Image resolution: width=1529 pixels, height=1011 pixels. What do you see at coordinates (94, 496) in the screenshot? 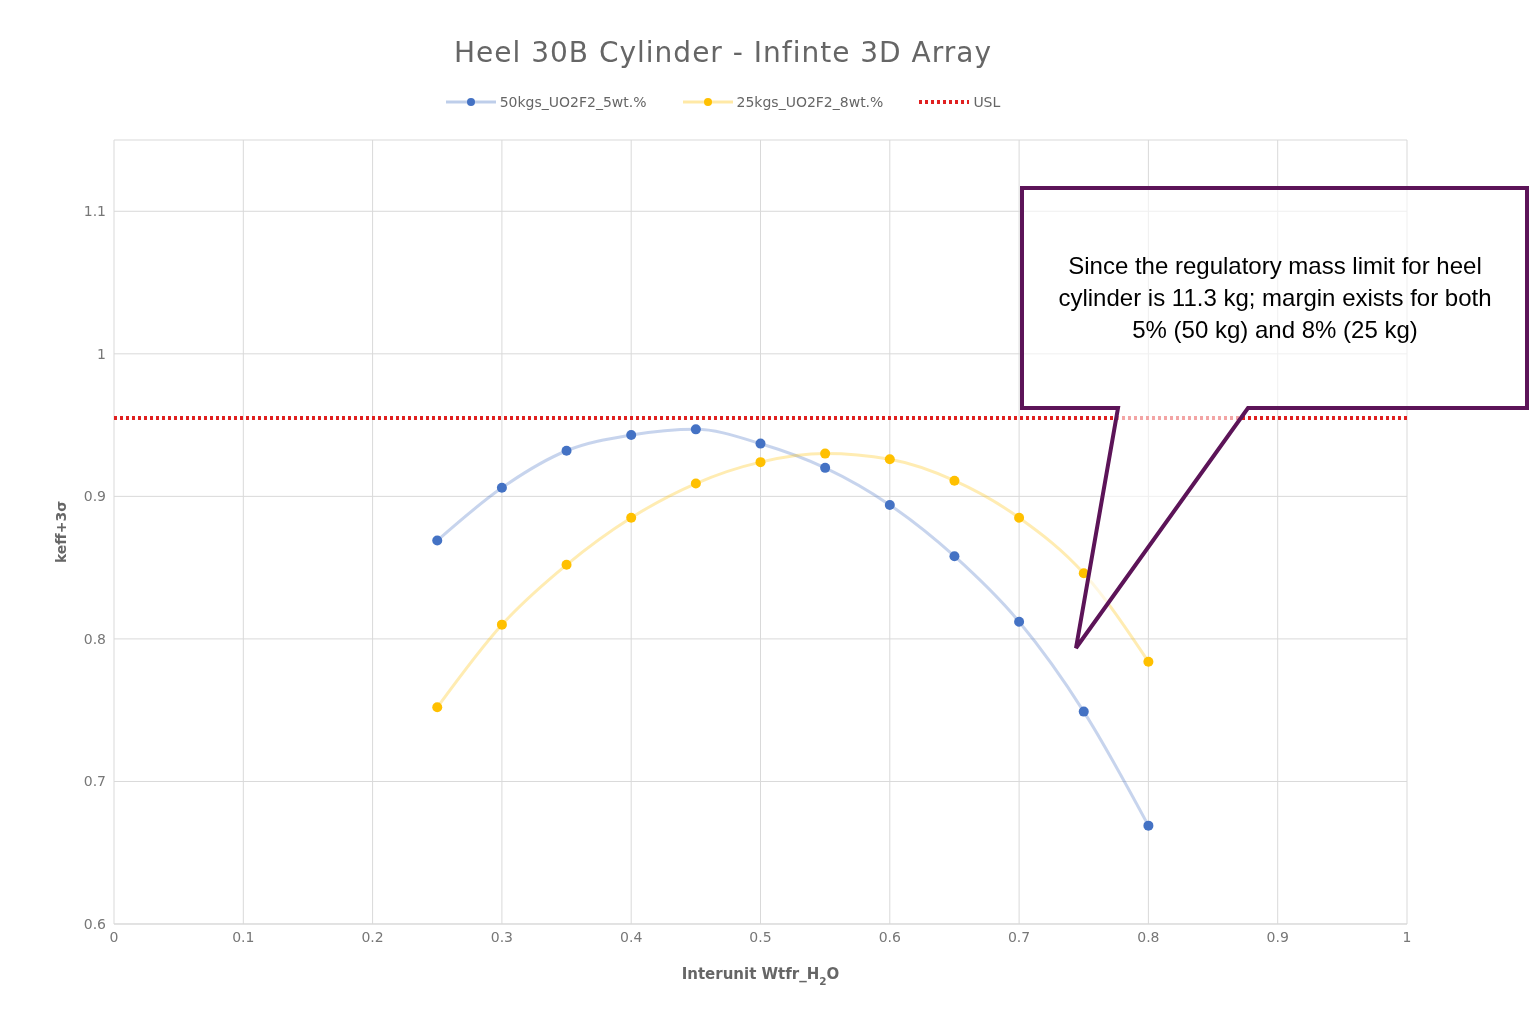
I see `y-tick-label: 0.9` at bounding box center [94, 496].